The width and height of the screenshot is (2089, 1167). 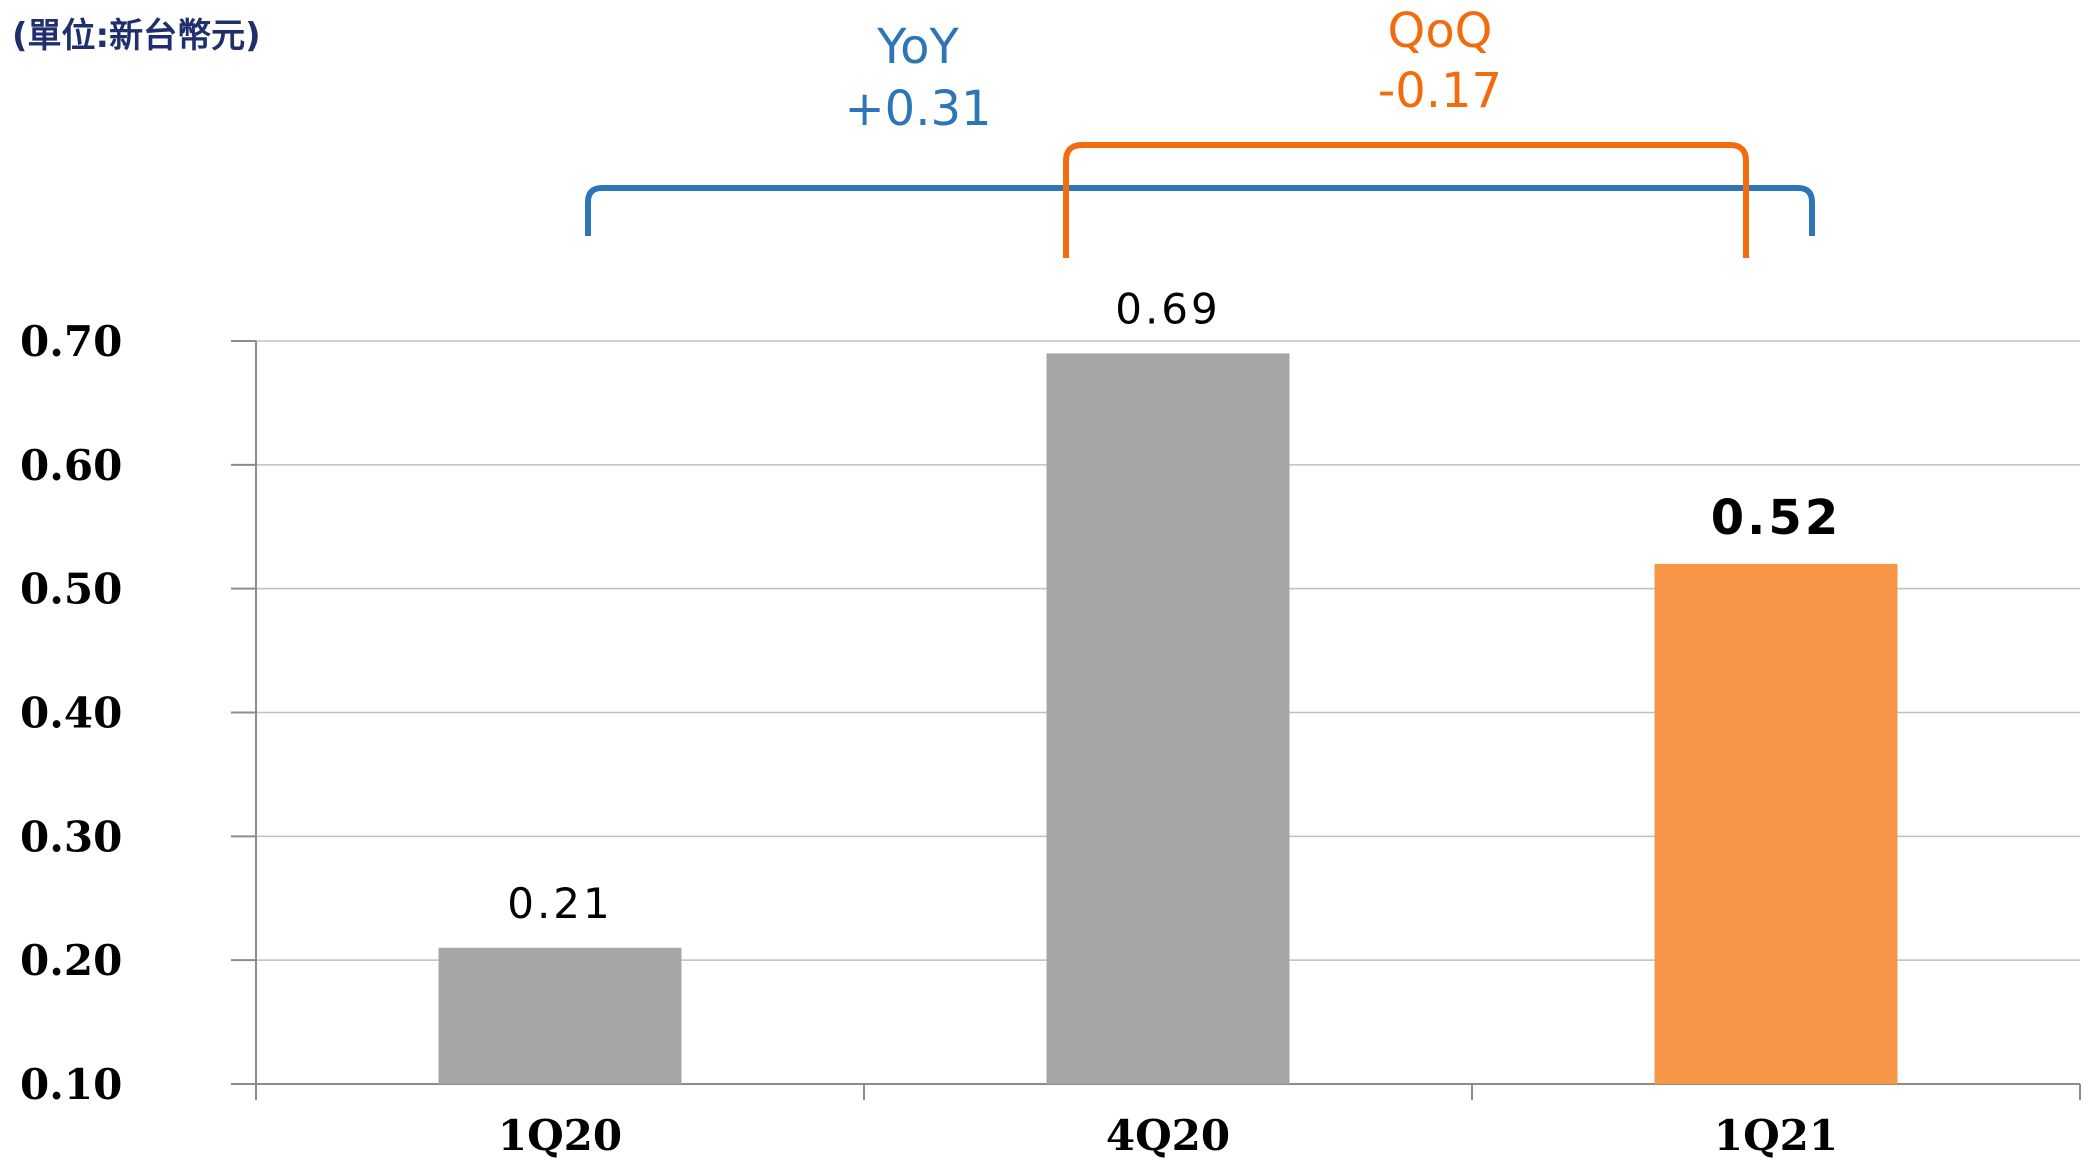 I want to click on y-tick-label: 0.40, so click(x=71, y=713).